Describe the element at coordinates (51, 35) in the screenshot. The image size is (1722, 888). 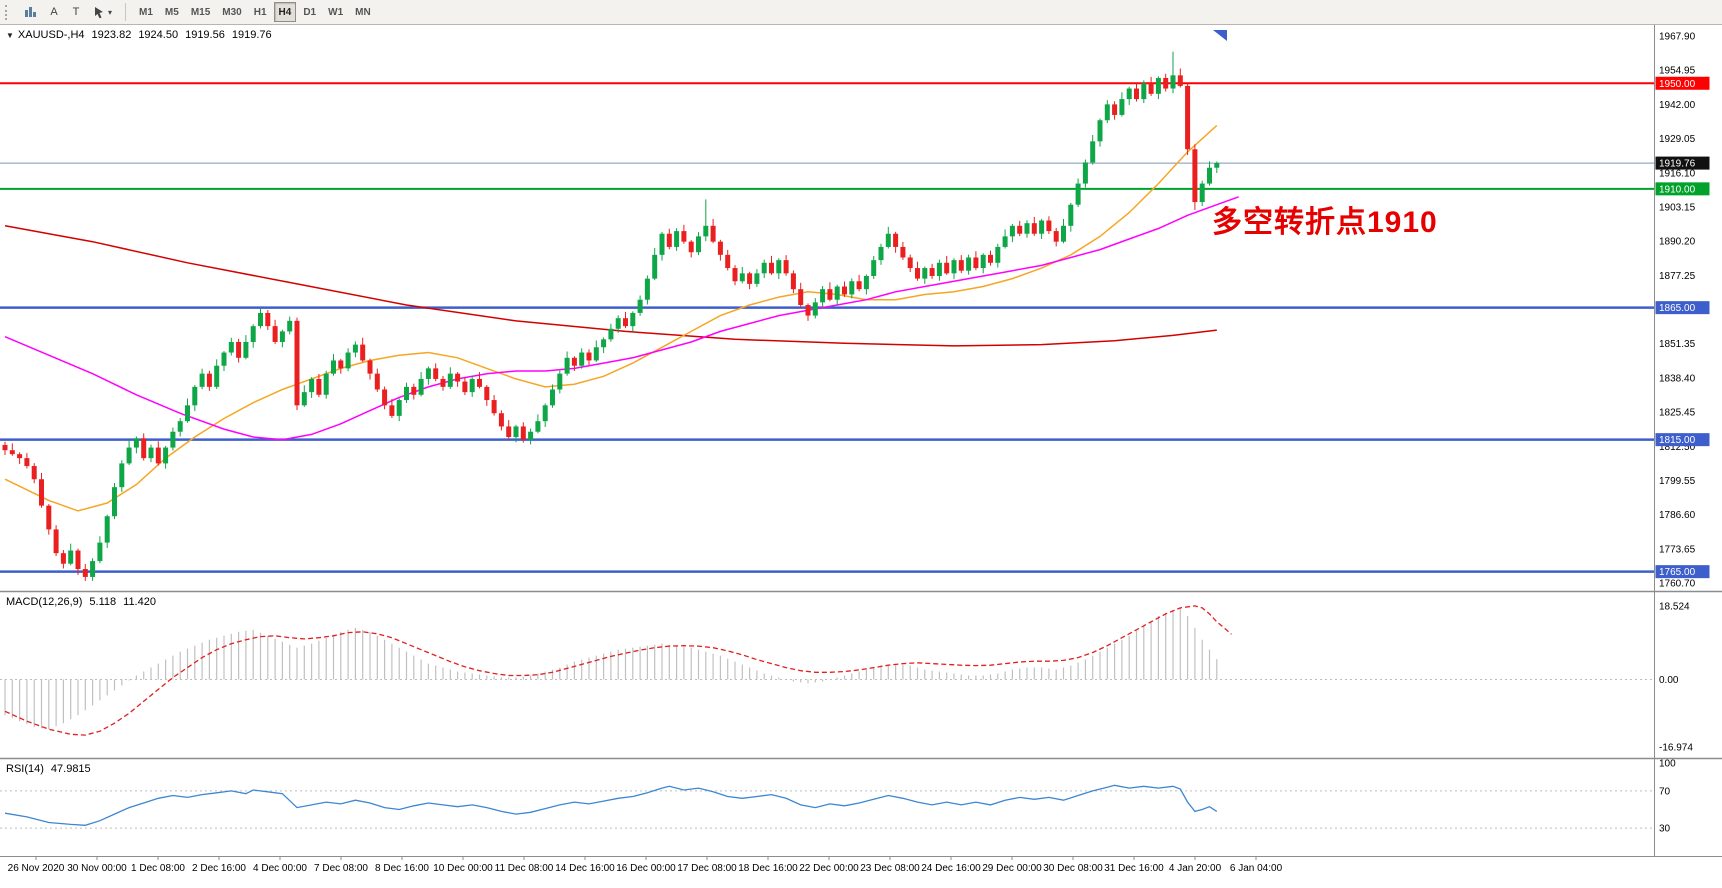
I see `symbol-period-label: XAUUSD-,H4` at that location.